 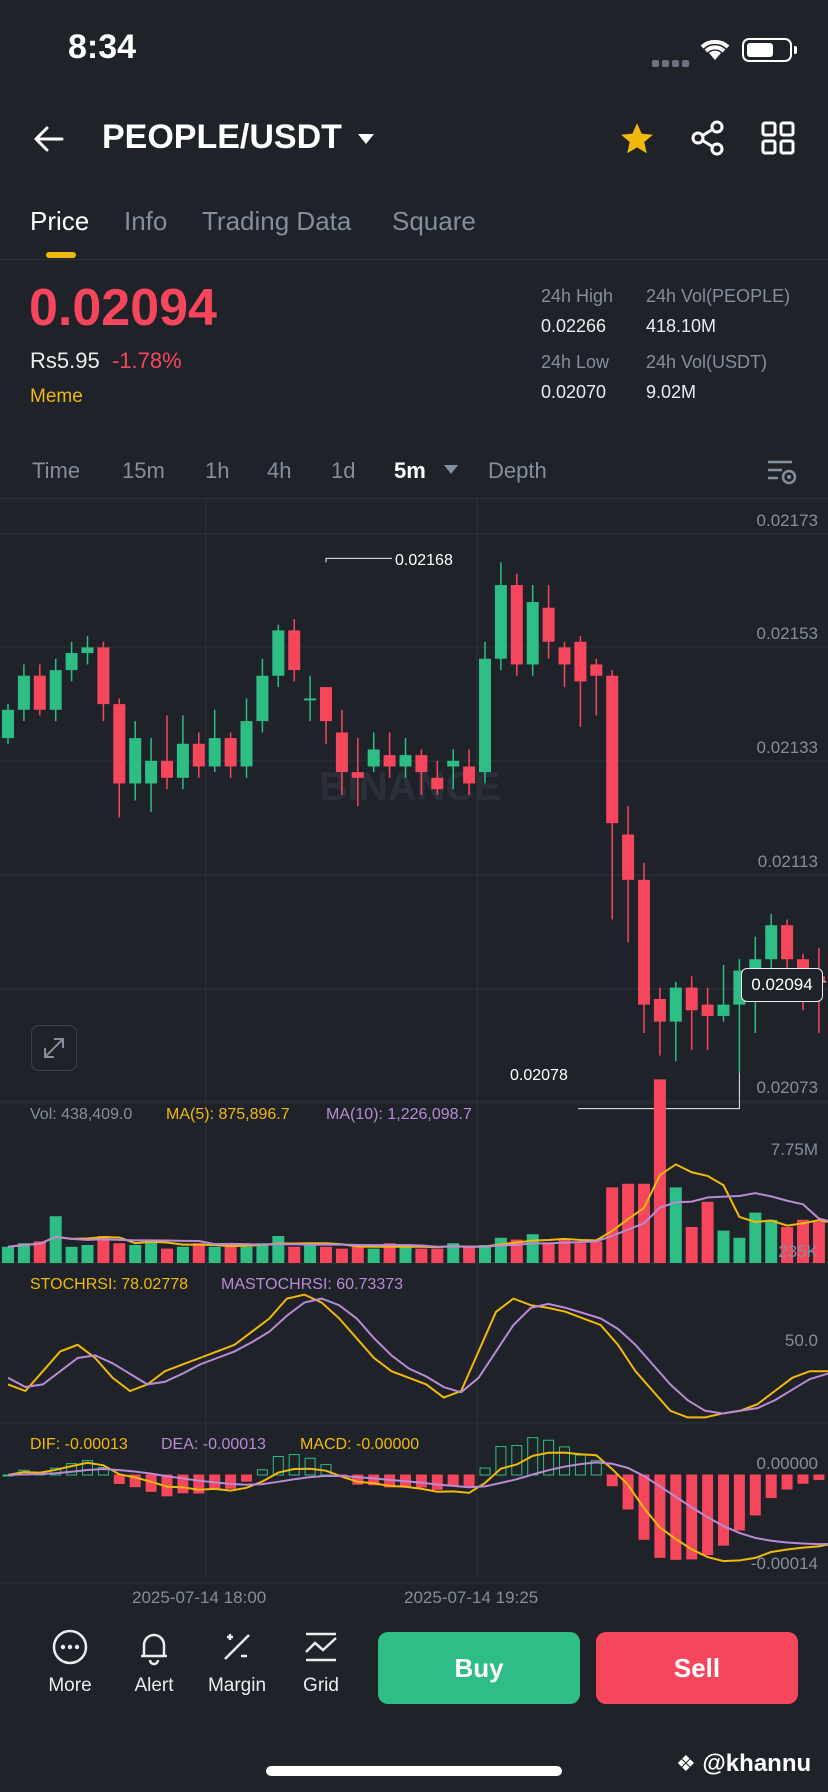 I want to click on price-axis-label: 0.02113, so click(x=788, y=861).